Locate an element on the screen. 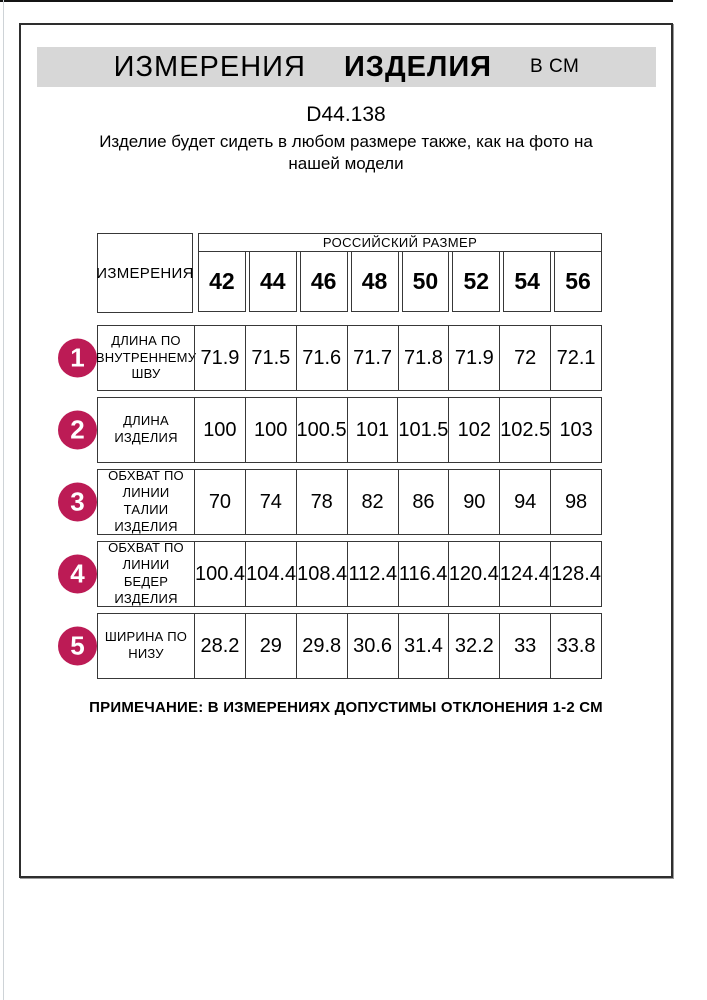  value-cell: 72 is located at coordinates (524, 358).